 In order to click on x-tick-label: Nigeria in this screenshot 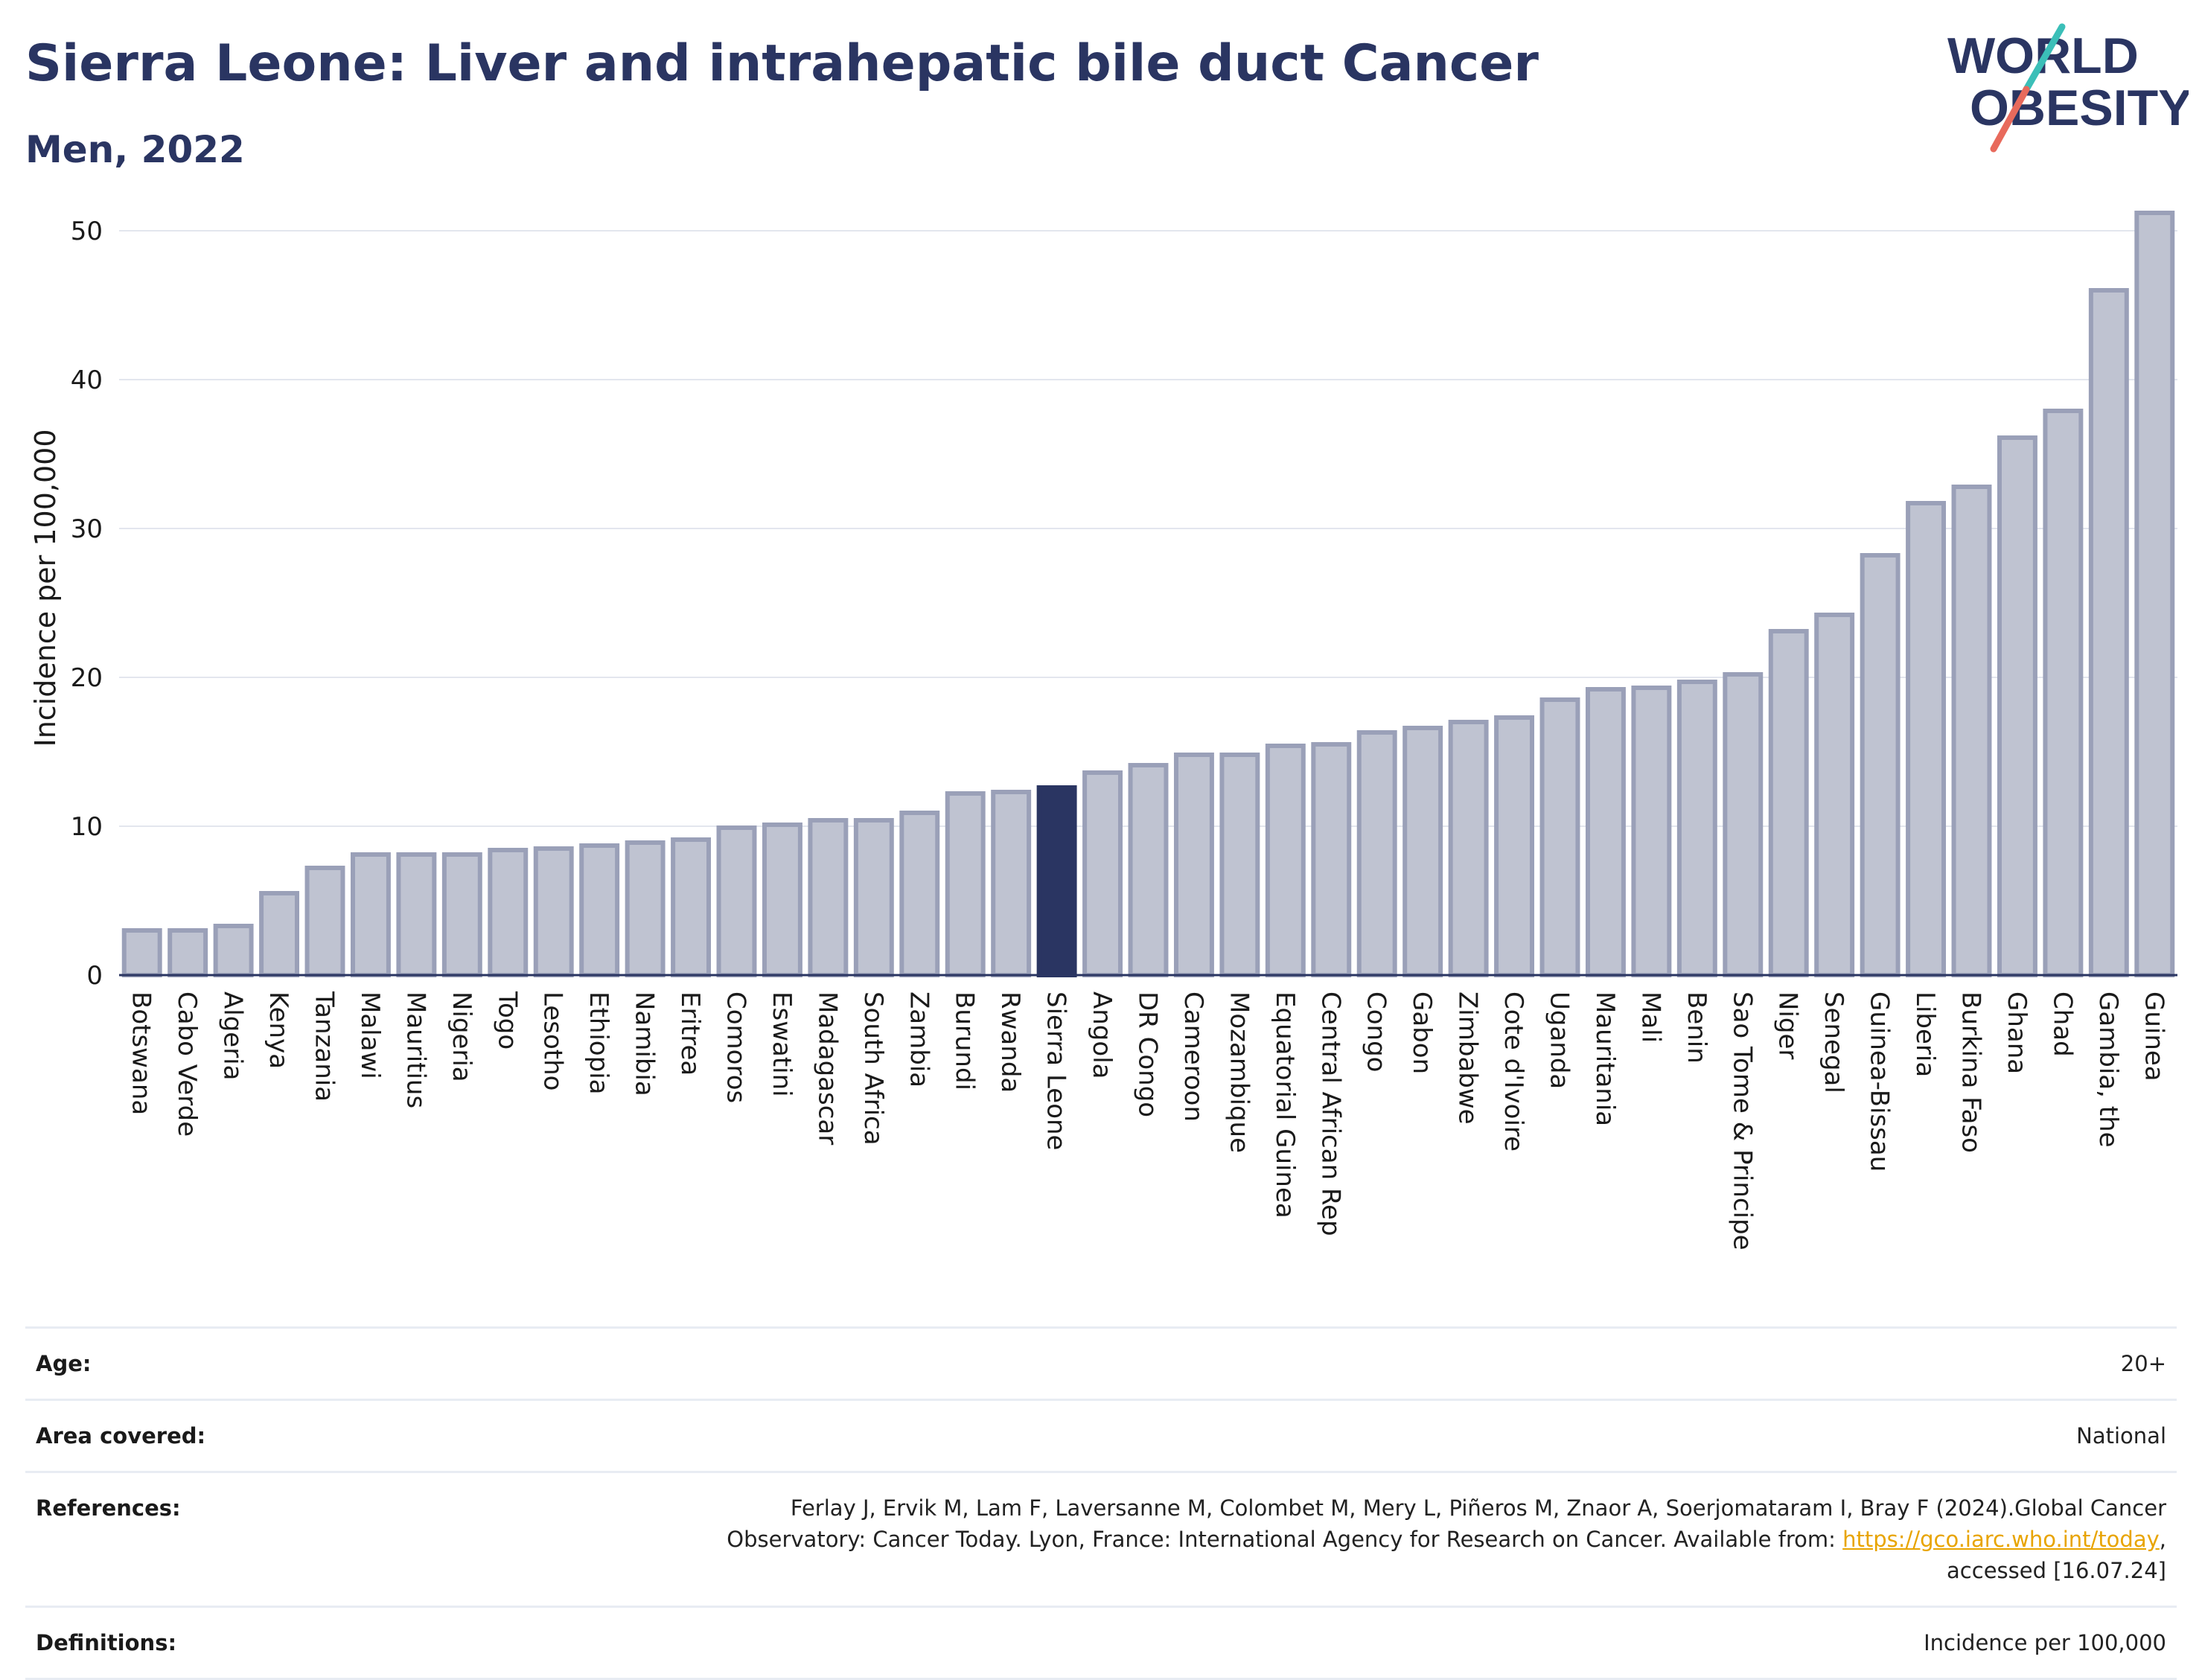, I will do `click(461, 1036)`.